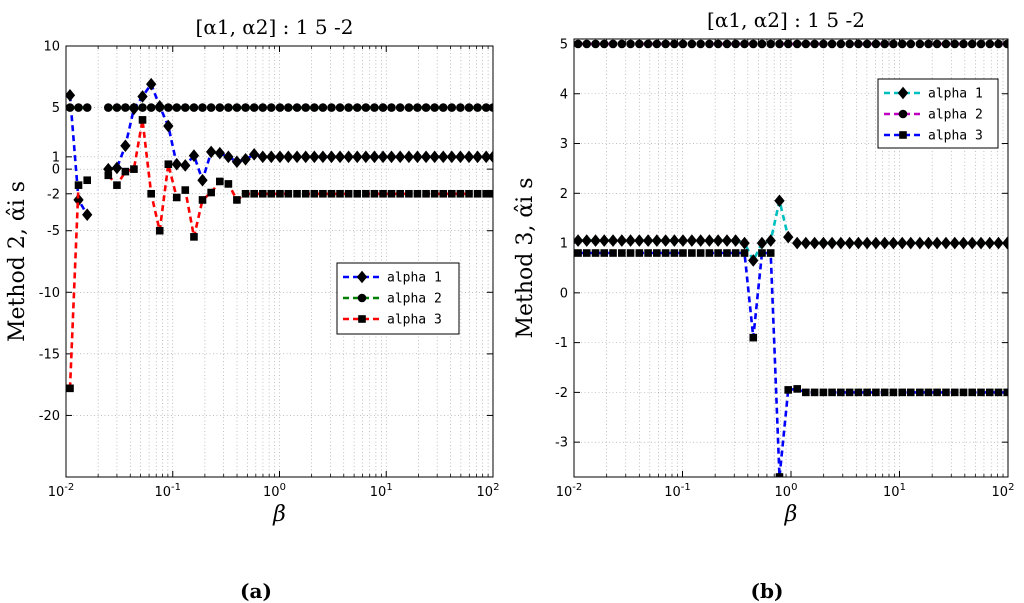  I want to click on chart-1-y-tick-label: -10, so click(49, 293).